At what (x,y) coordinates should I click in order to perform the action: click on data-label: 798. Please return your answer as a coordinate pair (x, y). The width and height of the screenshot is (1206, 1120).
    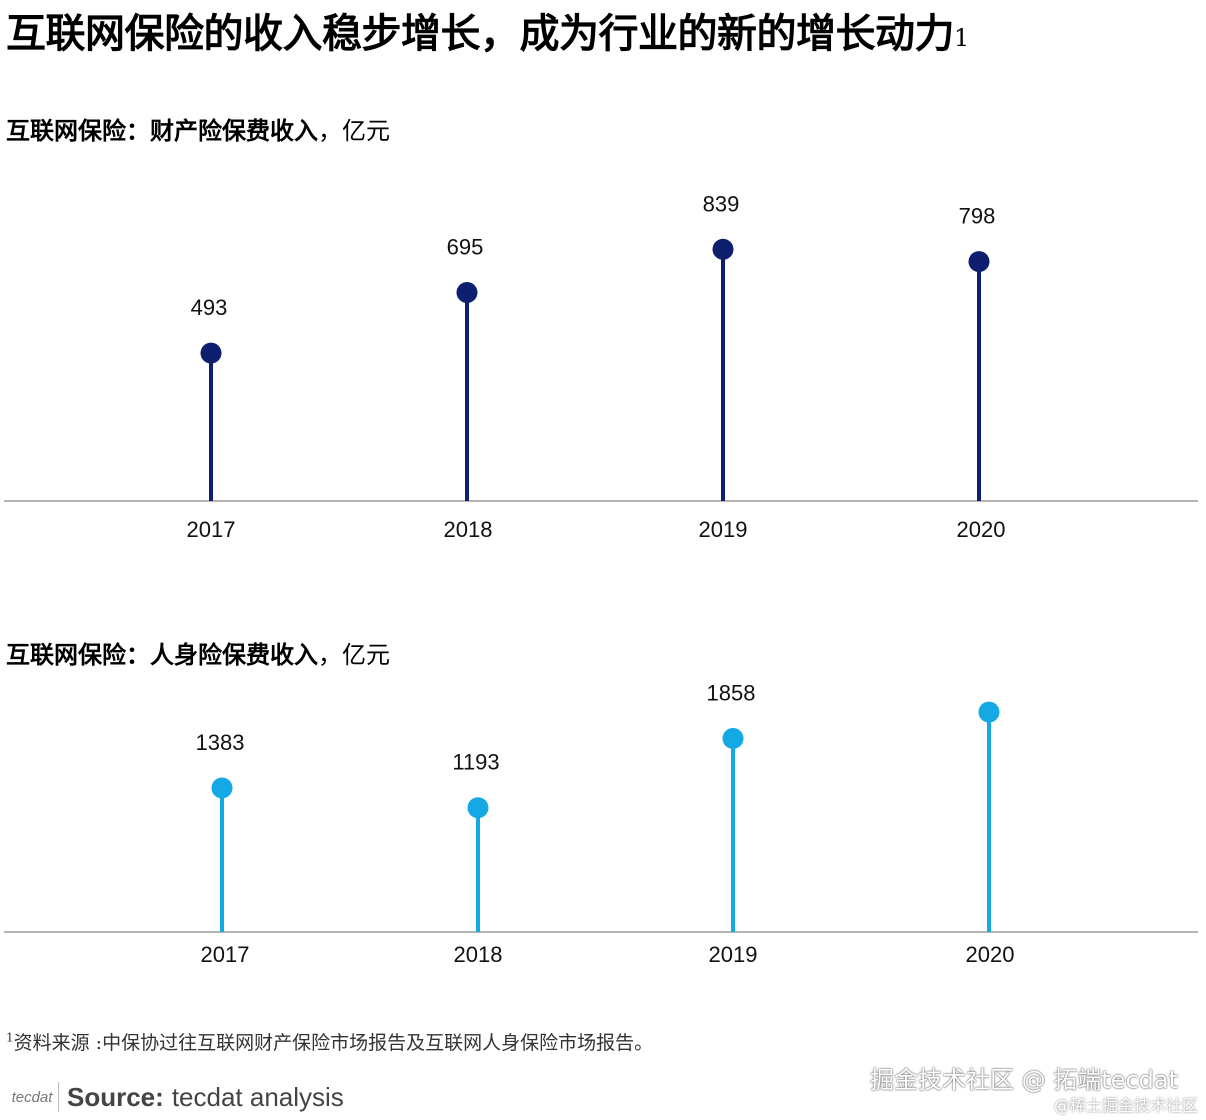
    Looking at the image, I should click on (977, 216).